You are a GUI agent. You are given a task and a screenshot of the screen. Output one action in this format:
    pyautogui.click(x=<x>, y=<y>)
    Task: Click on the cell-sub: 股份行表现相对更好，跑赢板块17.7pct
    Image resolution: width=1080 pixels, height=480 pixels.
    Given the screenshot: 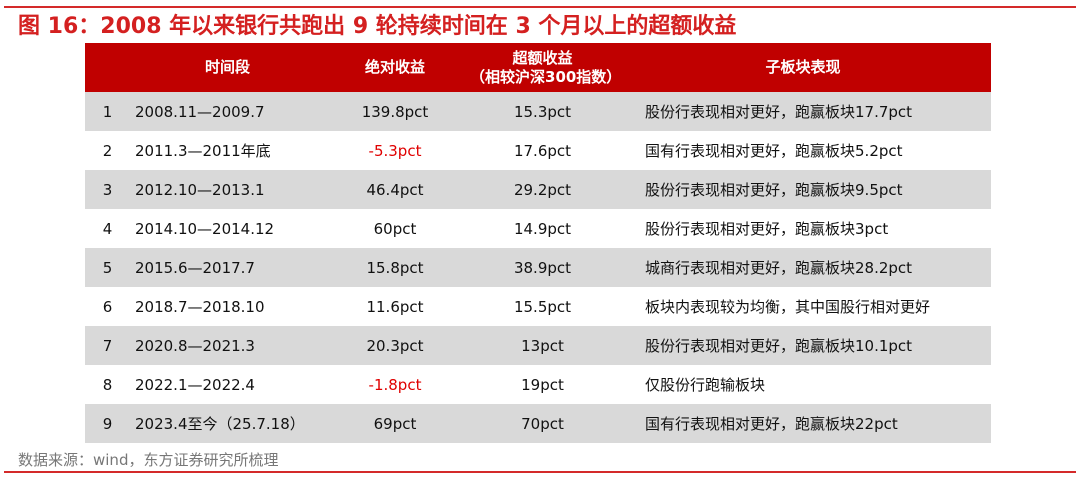 What is the action you would take?
    pyautogui.click(x=803, y=111)
    